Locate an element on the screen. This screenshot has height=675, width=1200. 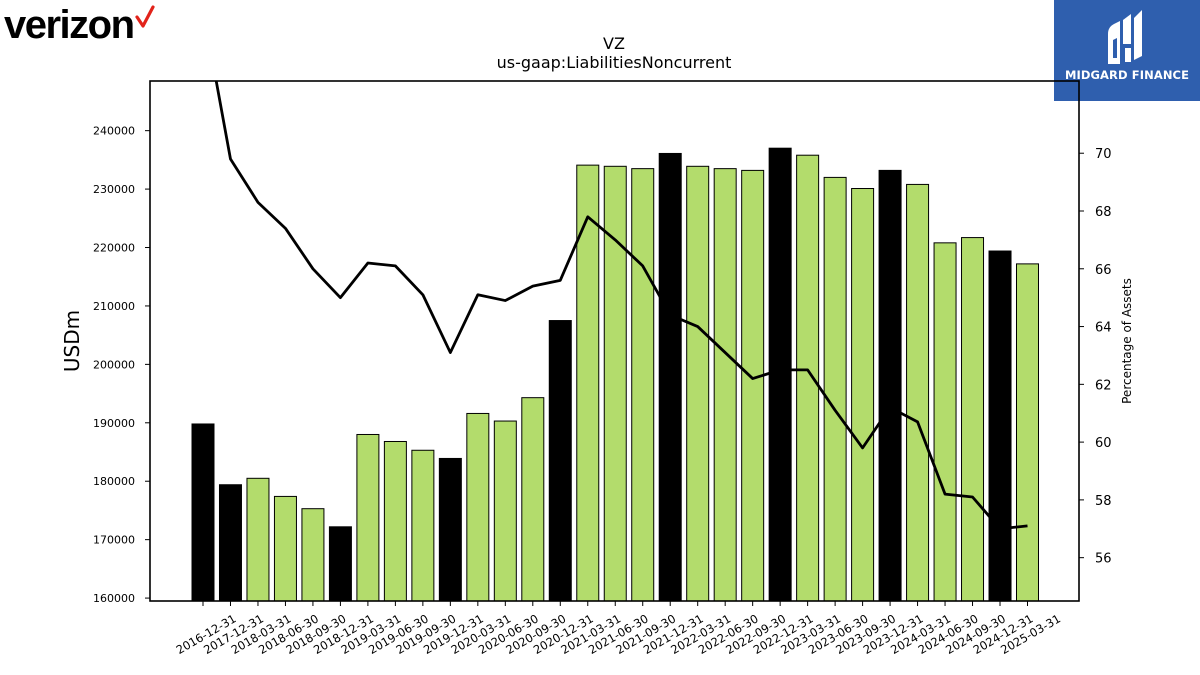
y2-tick-label: 56 is located at coordinates (1103, 559).